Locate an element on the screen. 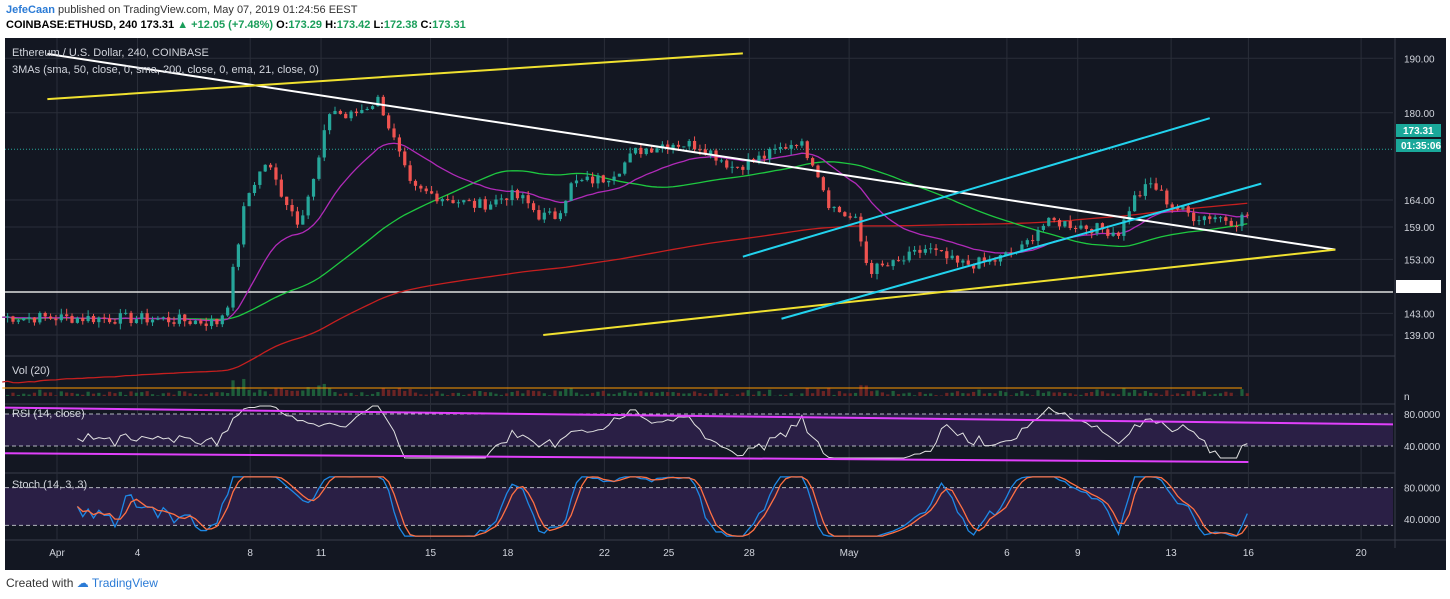 The image size is (1450, 599). rsi-lower-trendline is located at coordinates (626, 457).